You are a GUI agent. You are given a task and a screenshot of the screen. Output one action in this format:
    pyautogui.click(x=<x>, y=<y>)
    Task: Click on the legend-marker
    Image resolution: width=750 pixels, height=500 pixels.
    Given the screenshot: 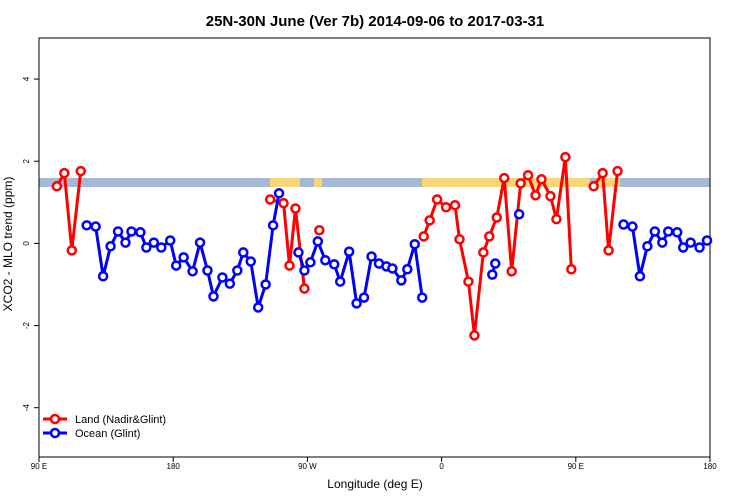 What is the action you would take?
    pyautogui.click(x=55, y=419)
    